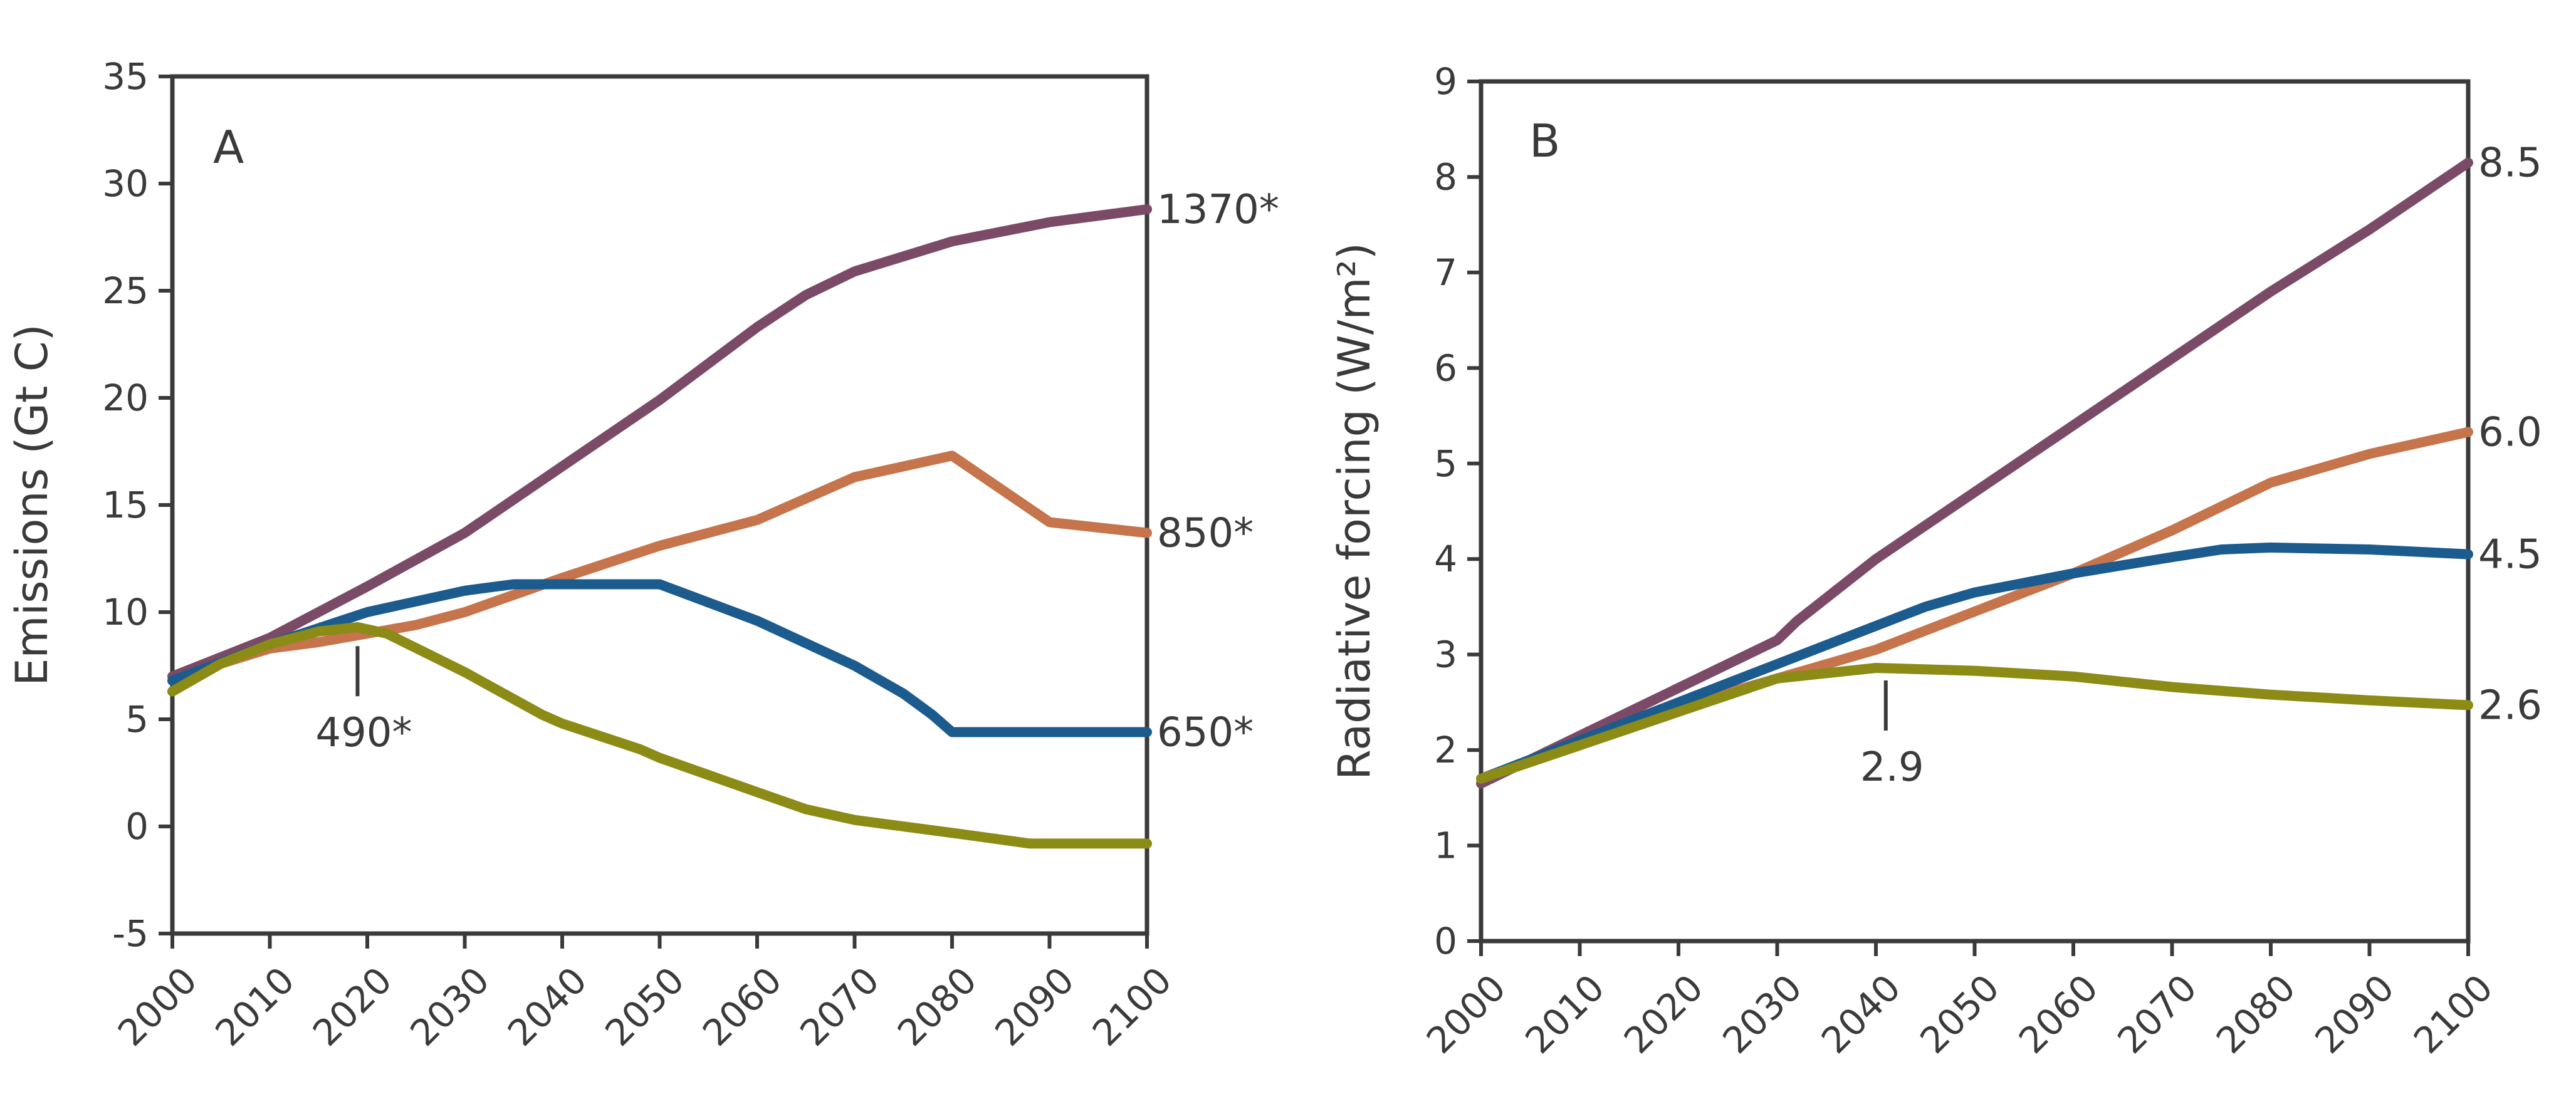  Describe the element at coordinates (2510, 555) in the screenshot. I see `series-end-label: 4.5` at that location.